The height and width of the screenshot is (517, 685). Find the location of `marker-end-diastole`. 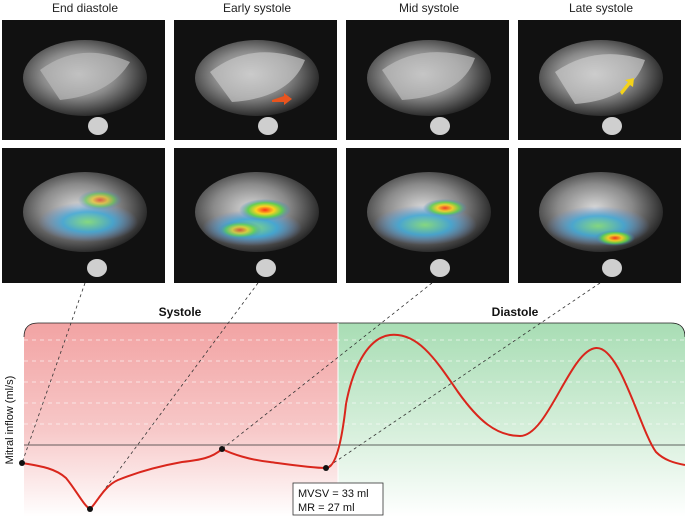

marker-end-diastole is located at coordinates (22, 463).